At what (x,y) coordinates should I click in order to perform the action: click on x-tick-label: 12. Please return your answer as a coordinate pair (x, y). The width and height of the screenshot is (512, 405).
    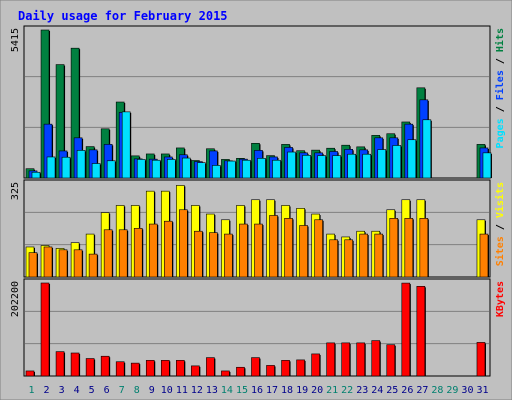
    Looking at the image, I should click on (197, 390).